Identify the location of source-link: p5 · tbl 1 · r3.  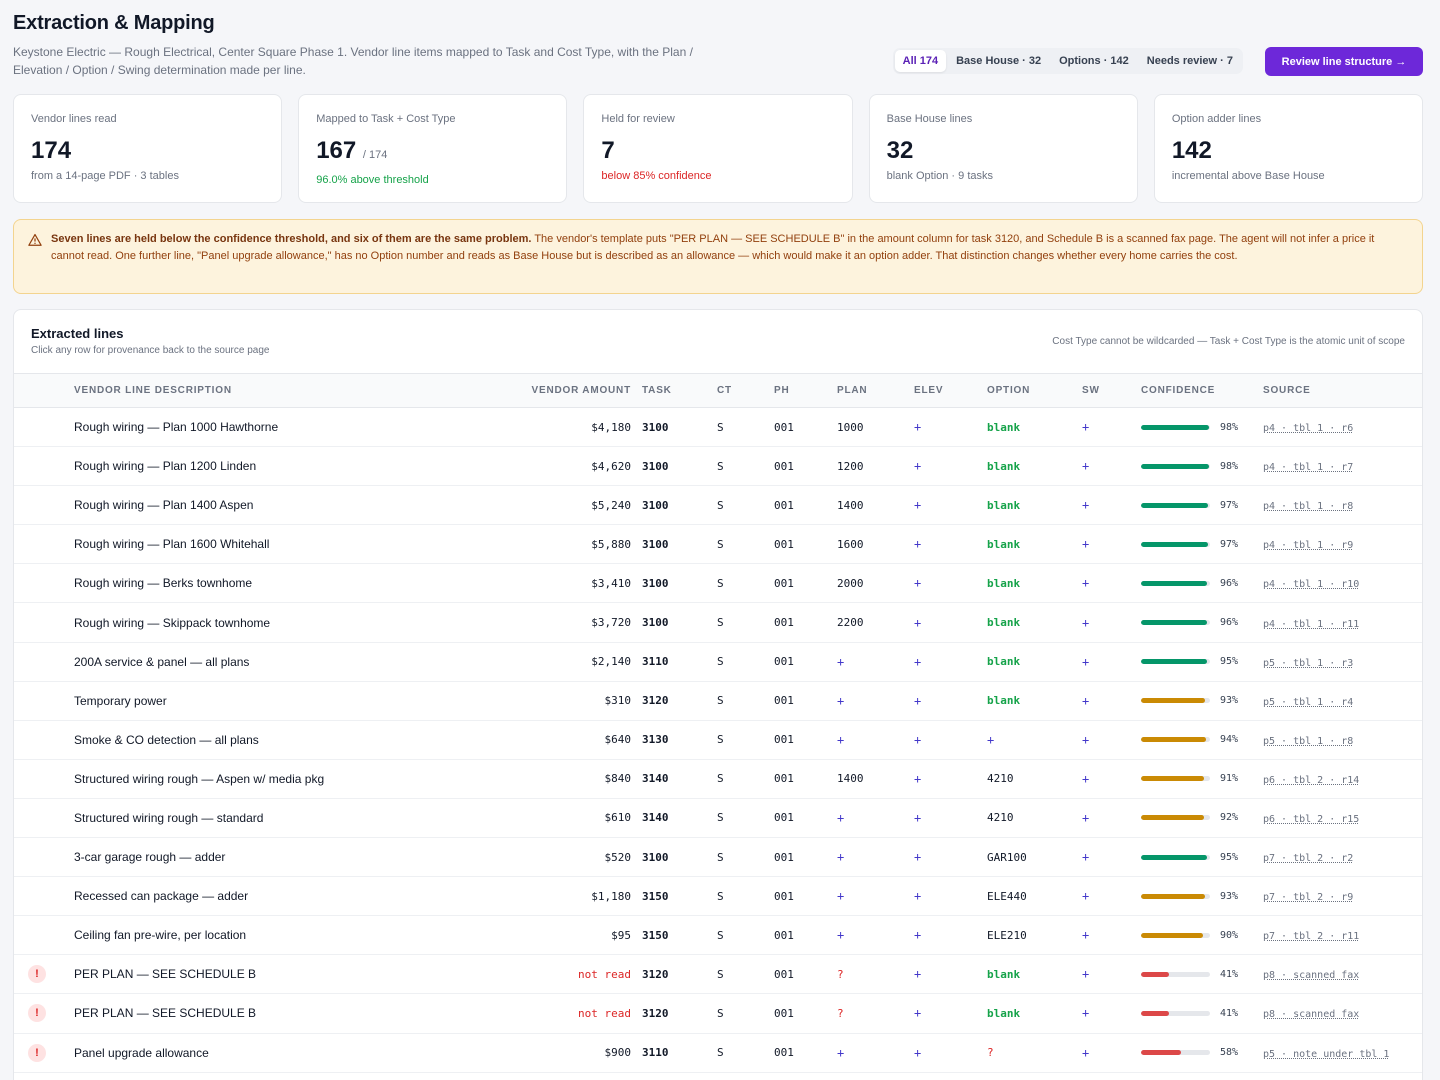
(1308, 663).